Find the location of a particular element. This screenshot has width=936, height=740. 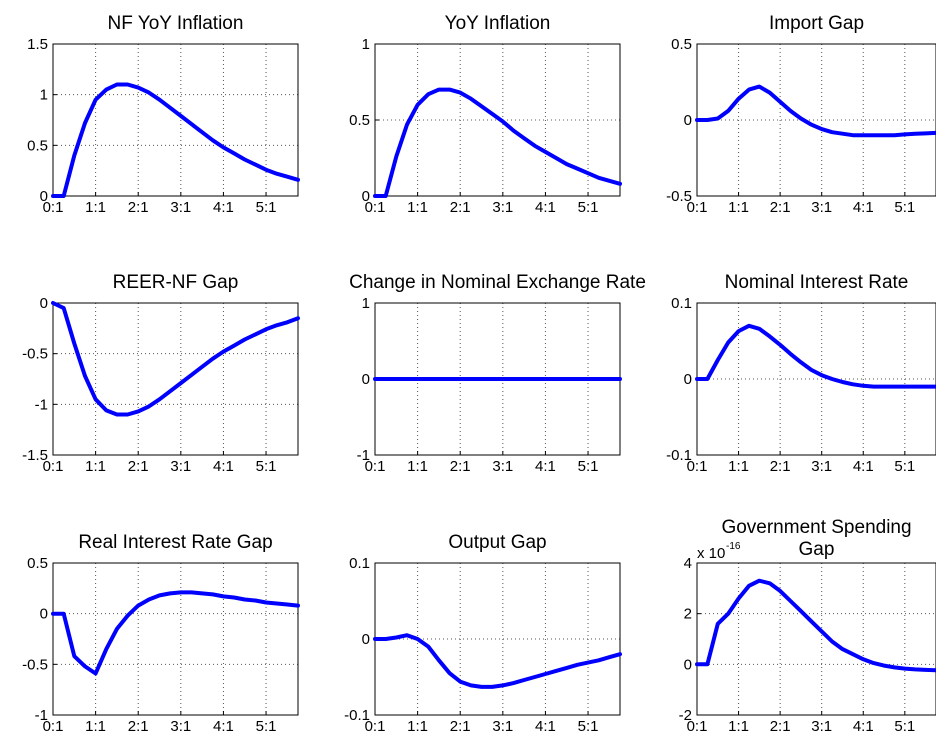

change-in-nominal-exchange-rate-xtick-label: 3:1 is located at coordinates (502, 466).